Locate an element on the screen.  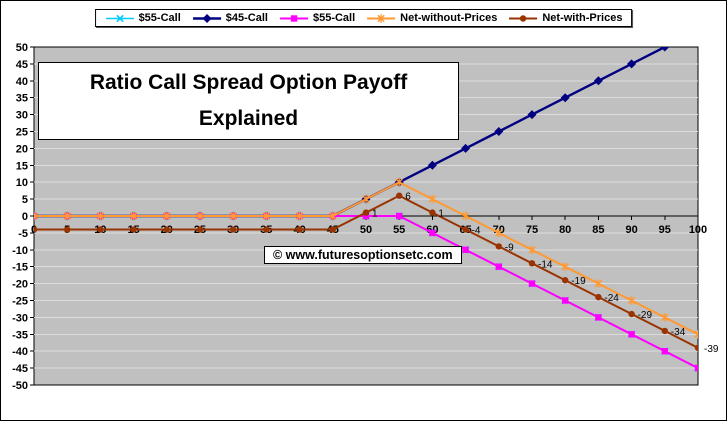
y-axis-label: -40 is located at coordinates (20, 352).